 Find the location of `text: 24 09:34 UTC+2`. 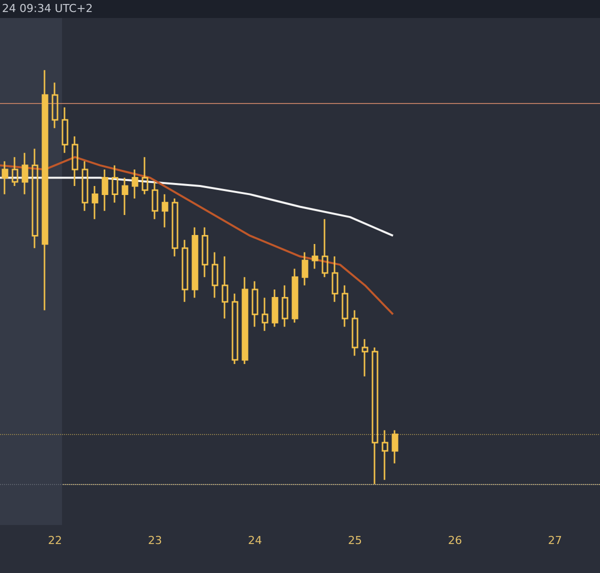

text: 24 09:34 UTC+2 is located at coordinates (47, 8).